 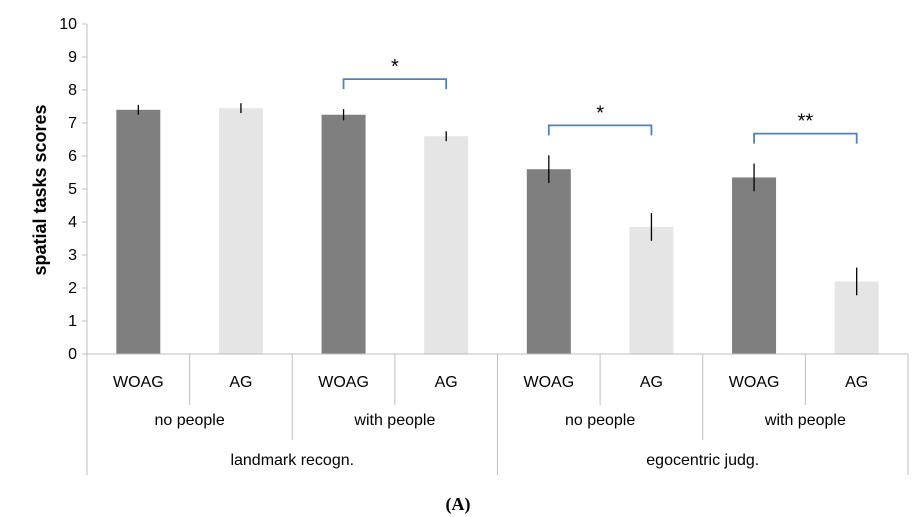 What do you see at coordinates (458, 504) in the screenshot?
I see `figure-caption: (A)` at bounding box center [458, 504].